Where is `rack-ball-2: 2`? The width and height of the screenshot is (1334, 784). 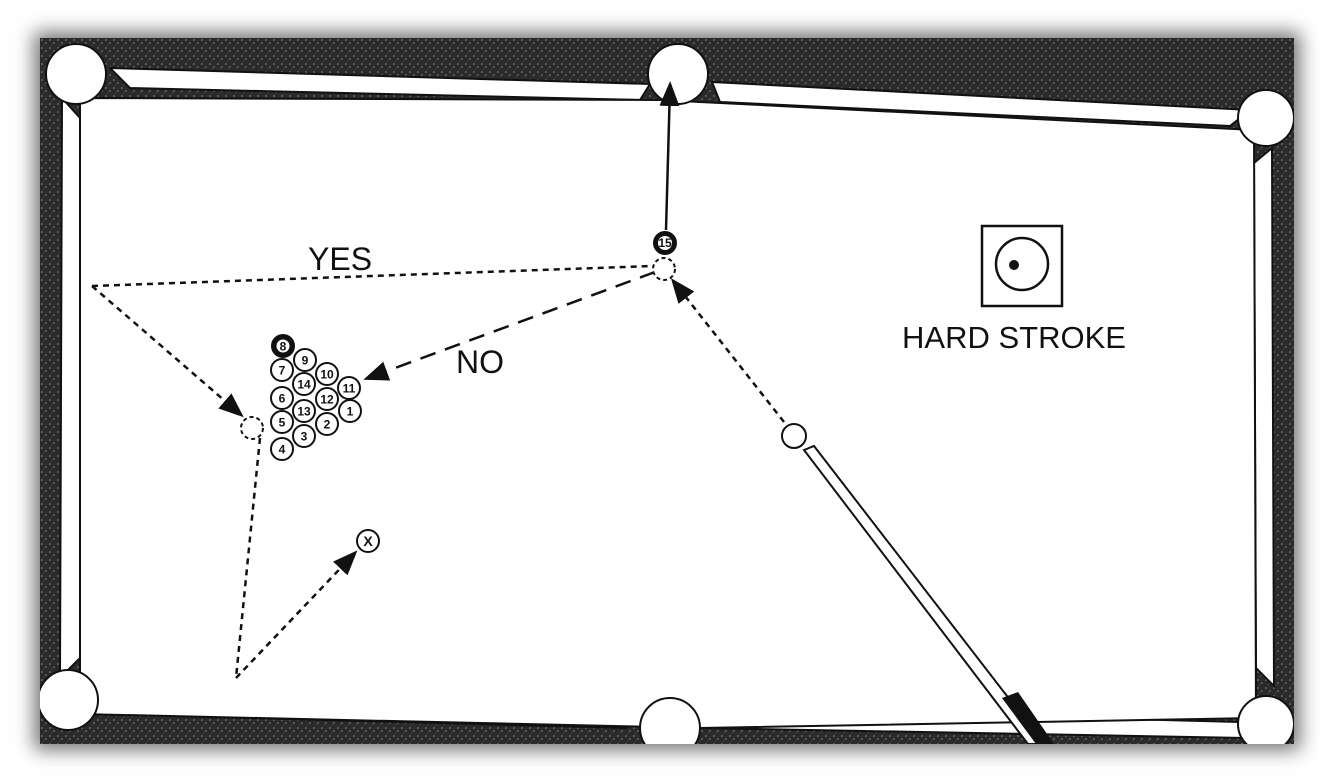 rack-ball-2: 2 is located at coordinates (327, 424).